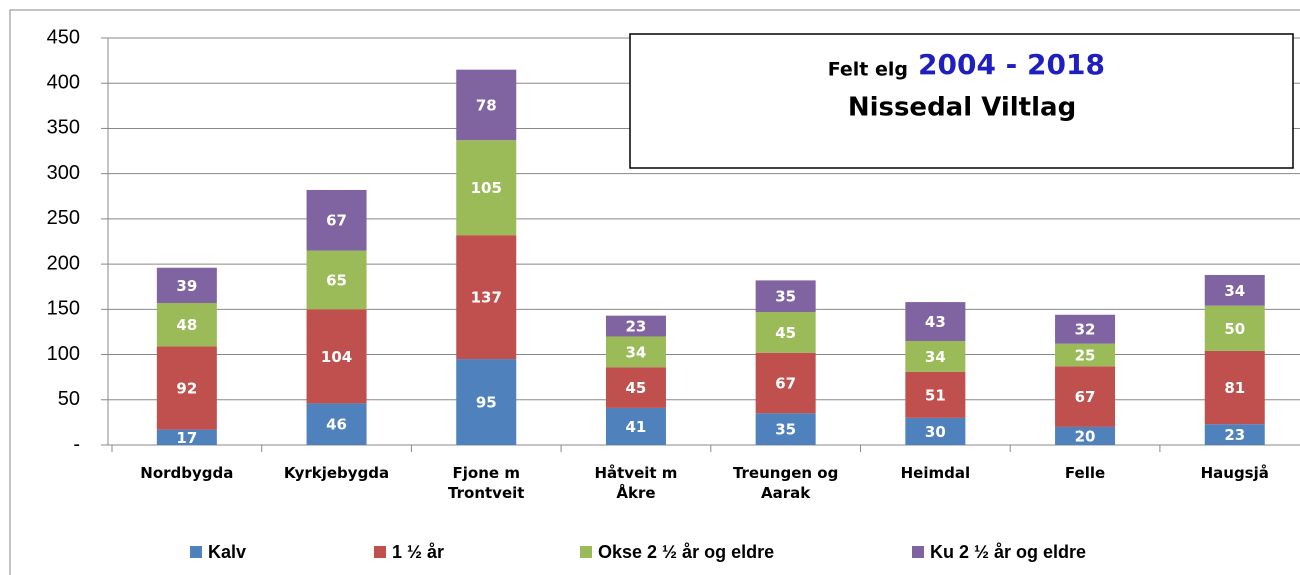  Describe the element at coordinates (1234, 473) in the screenshot. I see `x-tick-label: Haugsjå` at that location.